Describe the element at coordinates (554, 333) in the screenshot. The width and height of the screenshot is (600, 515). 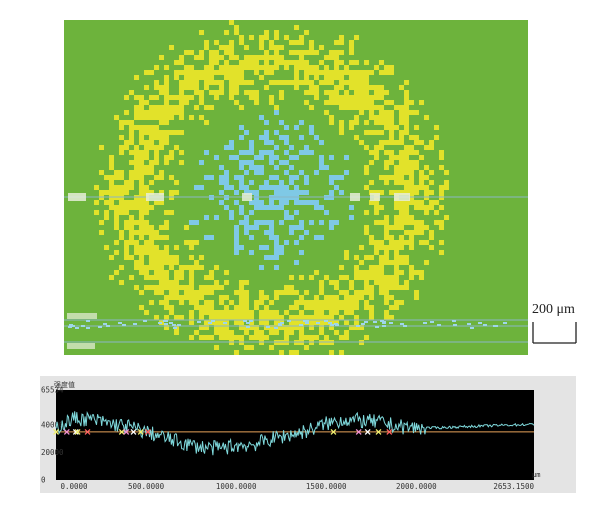
I see `scale-bar` at that location.